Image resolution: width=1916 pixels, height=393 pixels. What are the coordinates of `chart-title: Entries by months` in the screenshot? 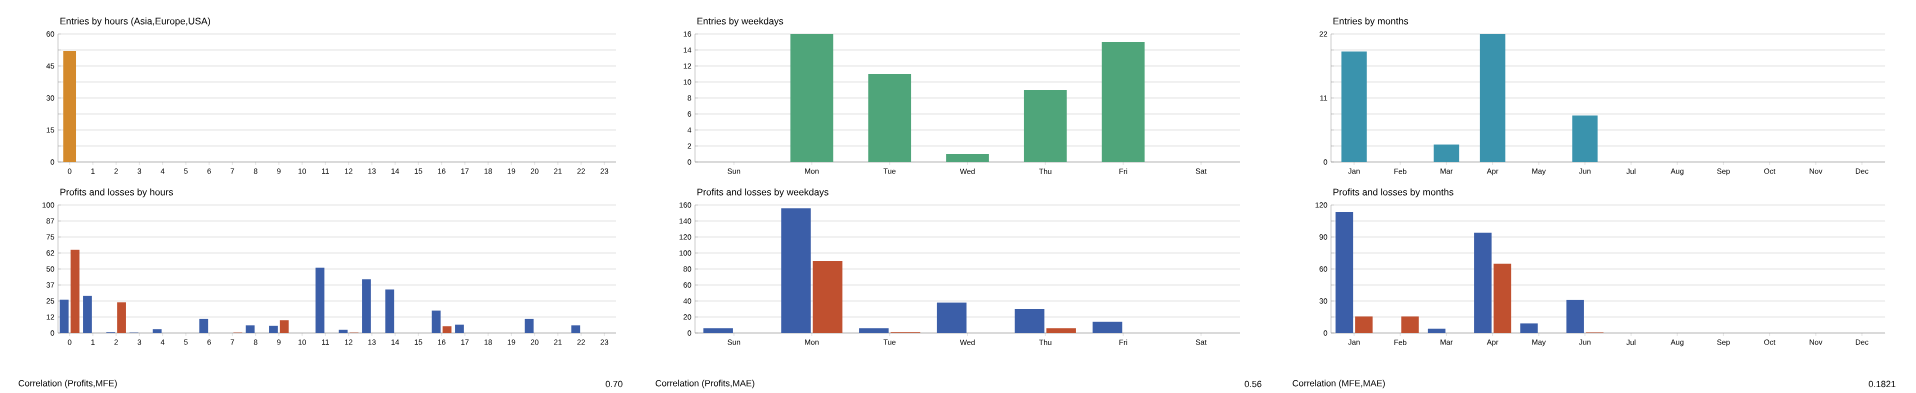 It's located at (1371, 22).